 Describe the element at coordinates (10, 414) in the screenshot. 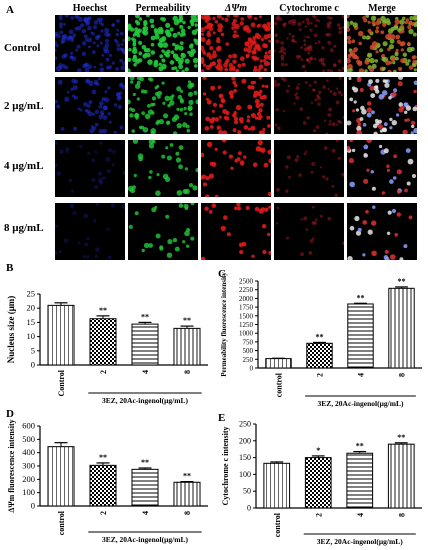

I see `panel-d-letter: D` at that location.